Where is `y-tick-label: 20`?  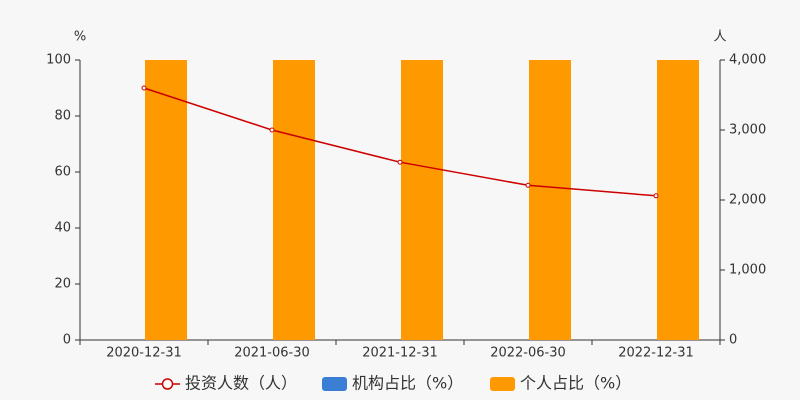 y-tick-label: 20 is located at coordinates (62, 284).